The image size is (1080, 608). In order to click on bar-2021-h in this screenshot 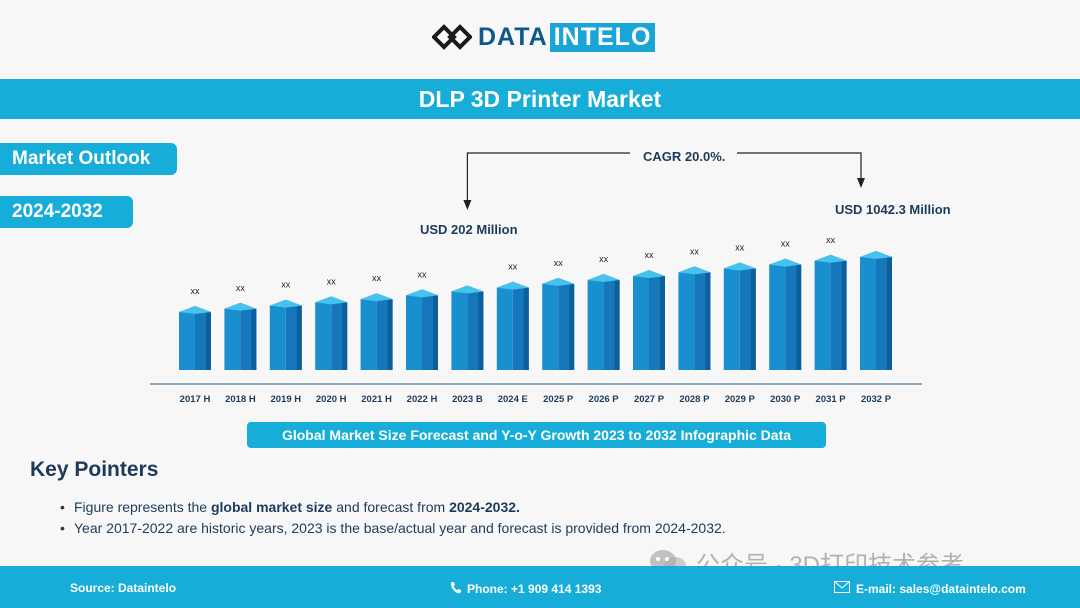, I will do `click(376, 331)`.